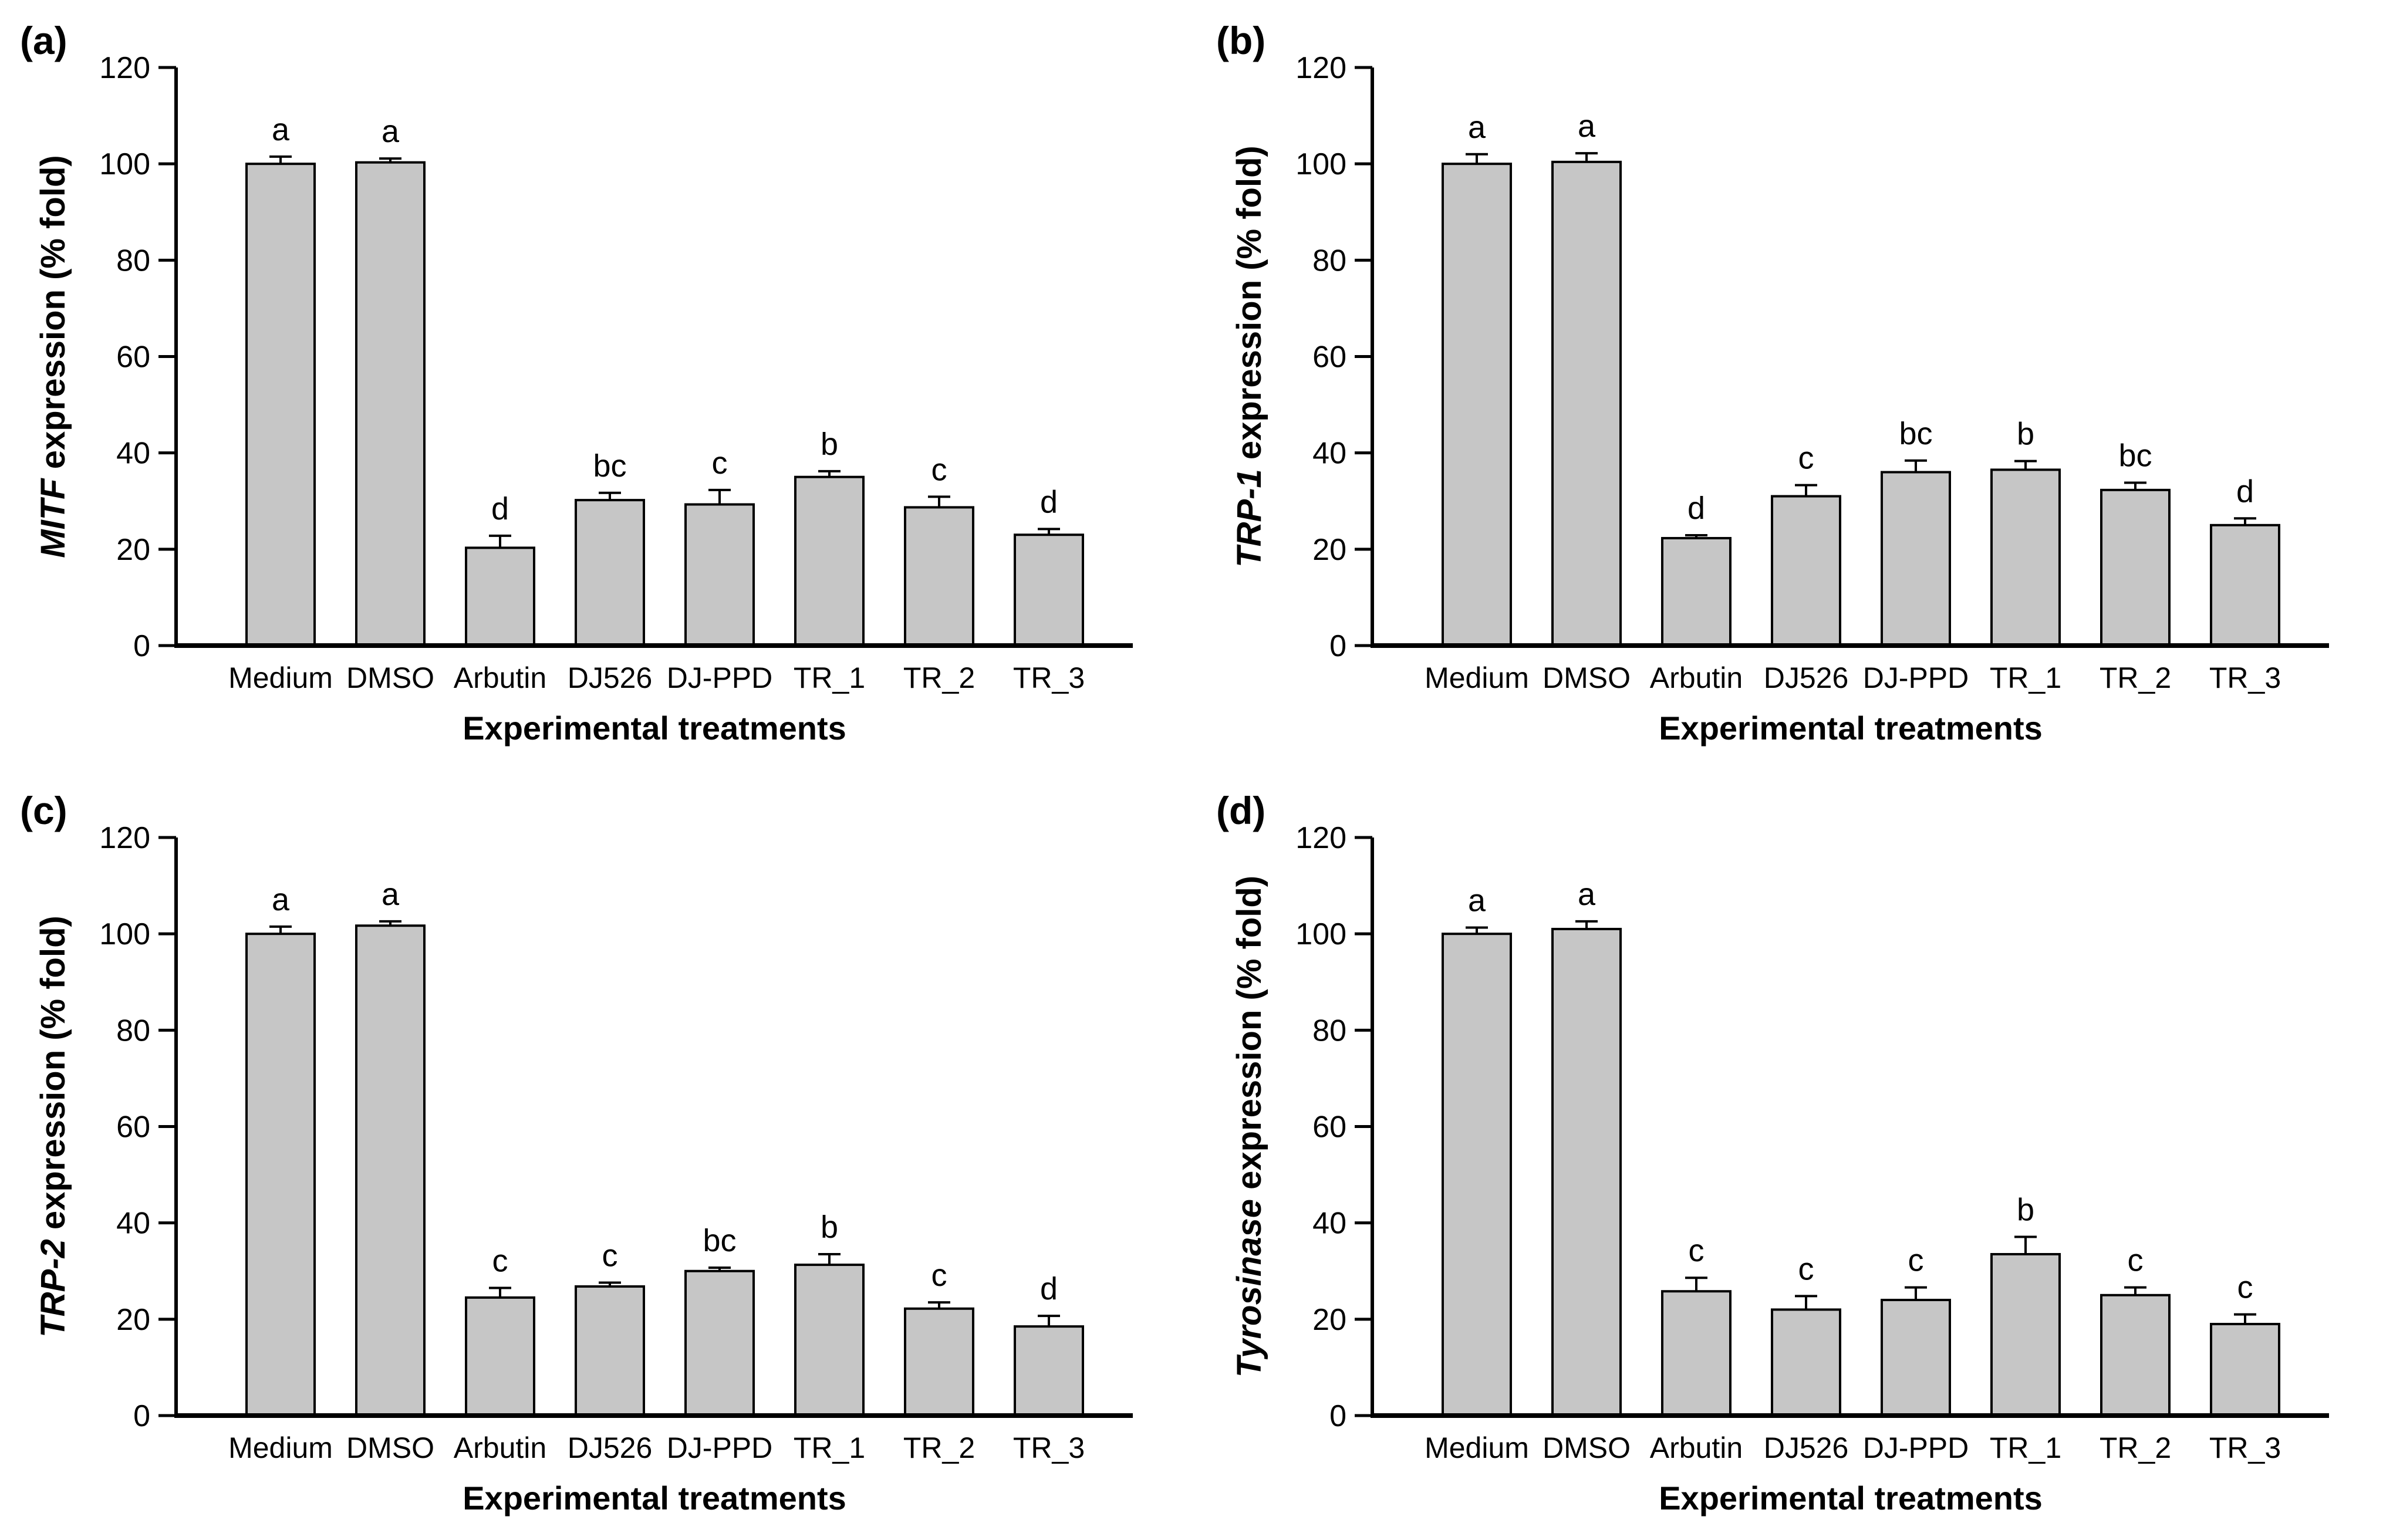 This screenshot has width=2393, height=1540. I want to click on sig-letter-dj526: bc, so click(609, 466).